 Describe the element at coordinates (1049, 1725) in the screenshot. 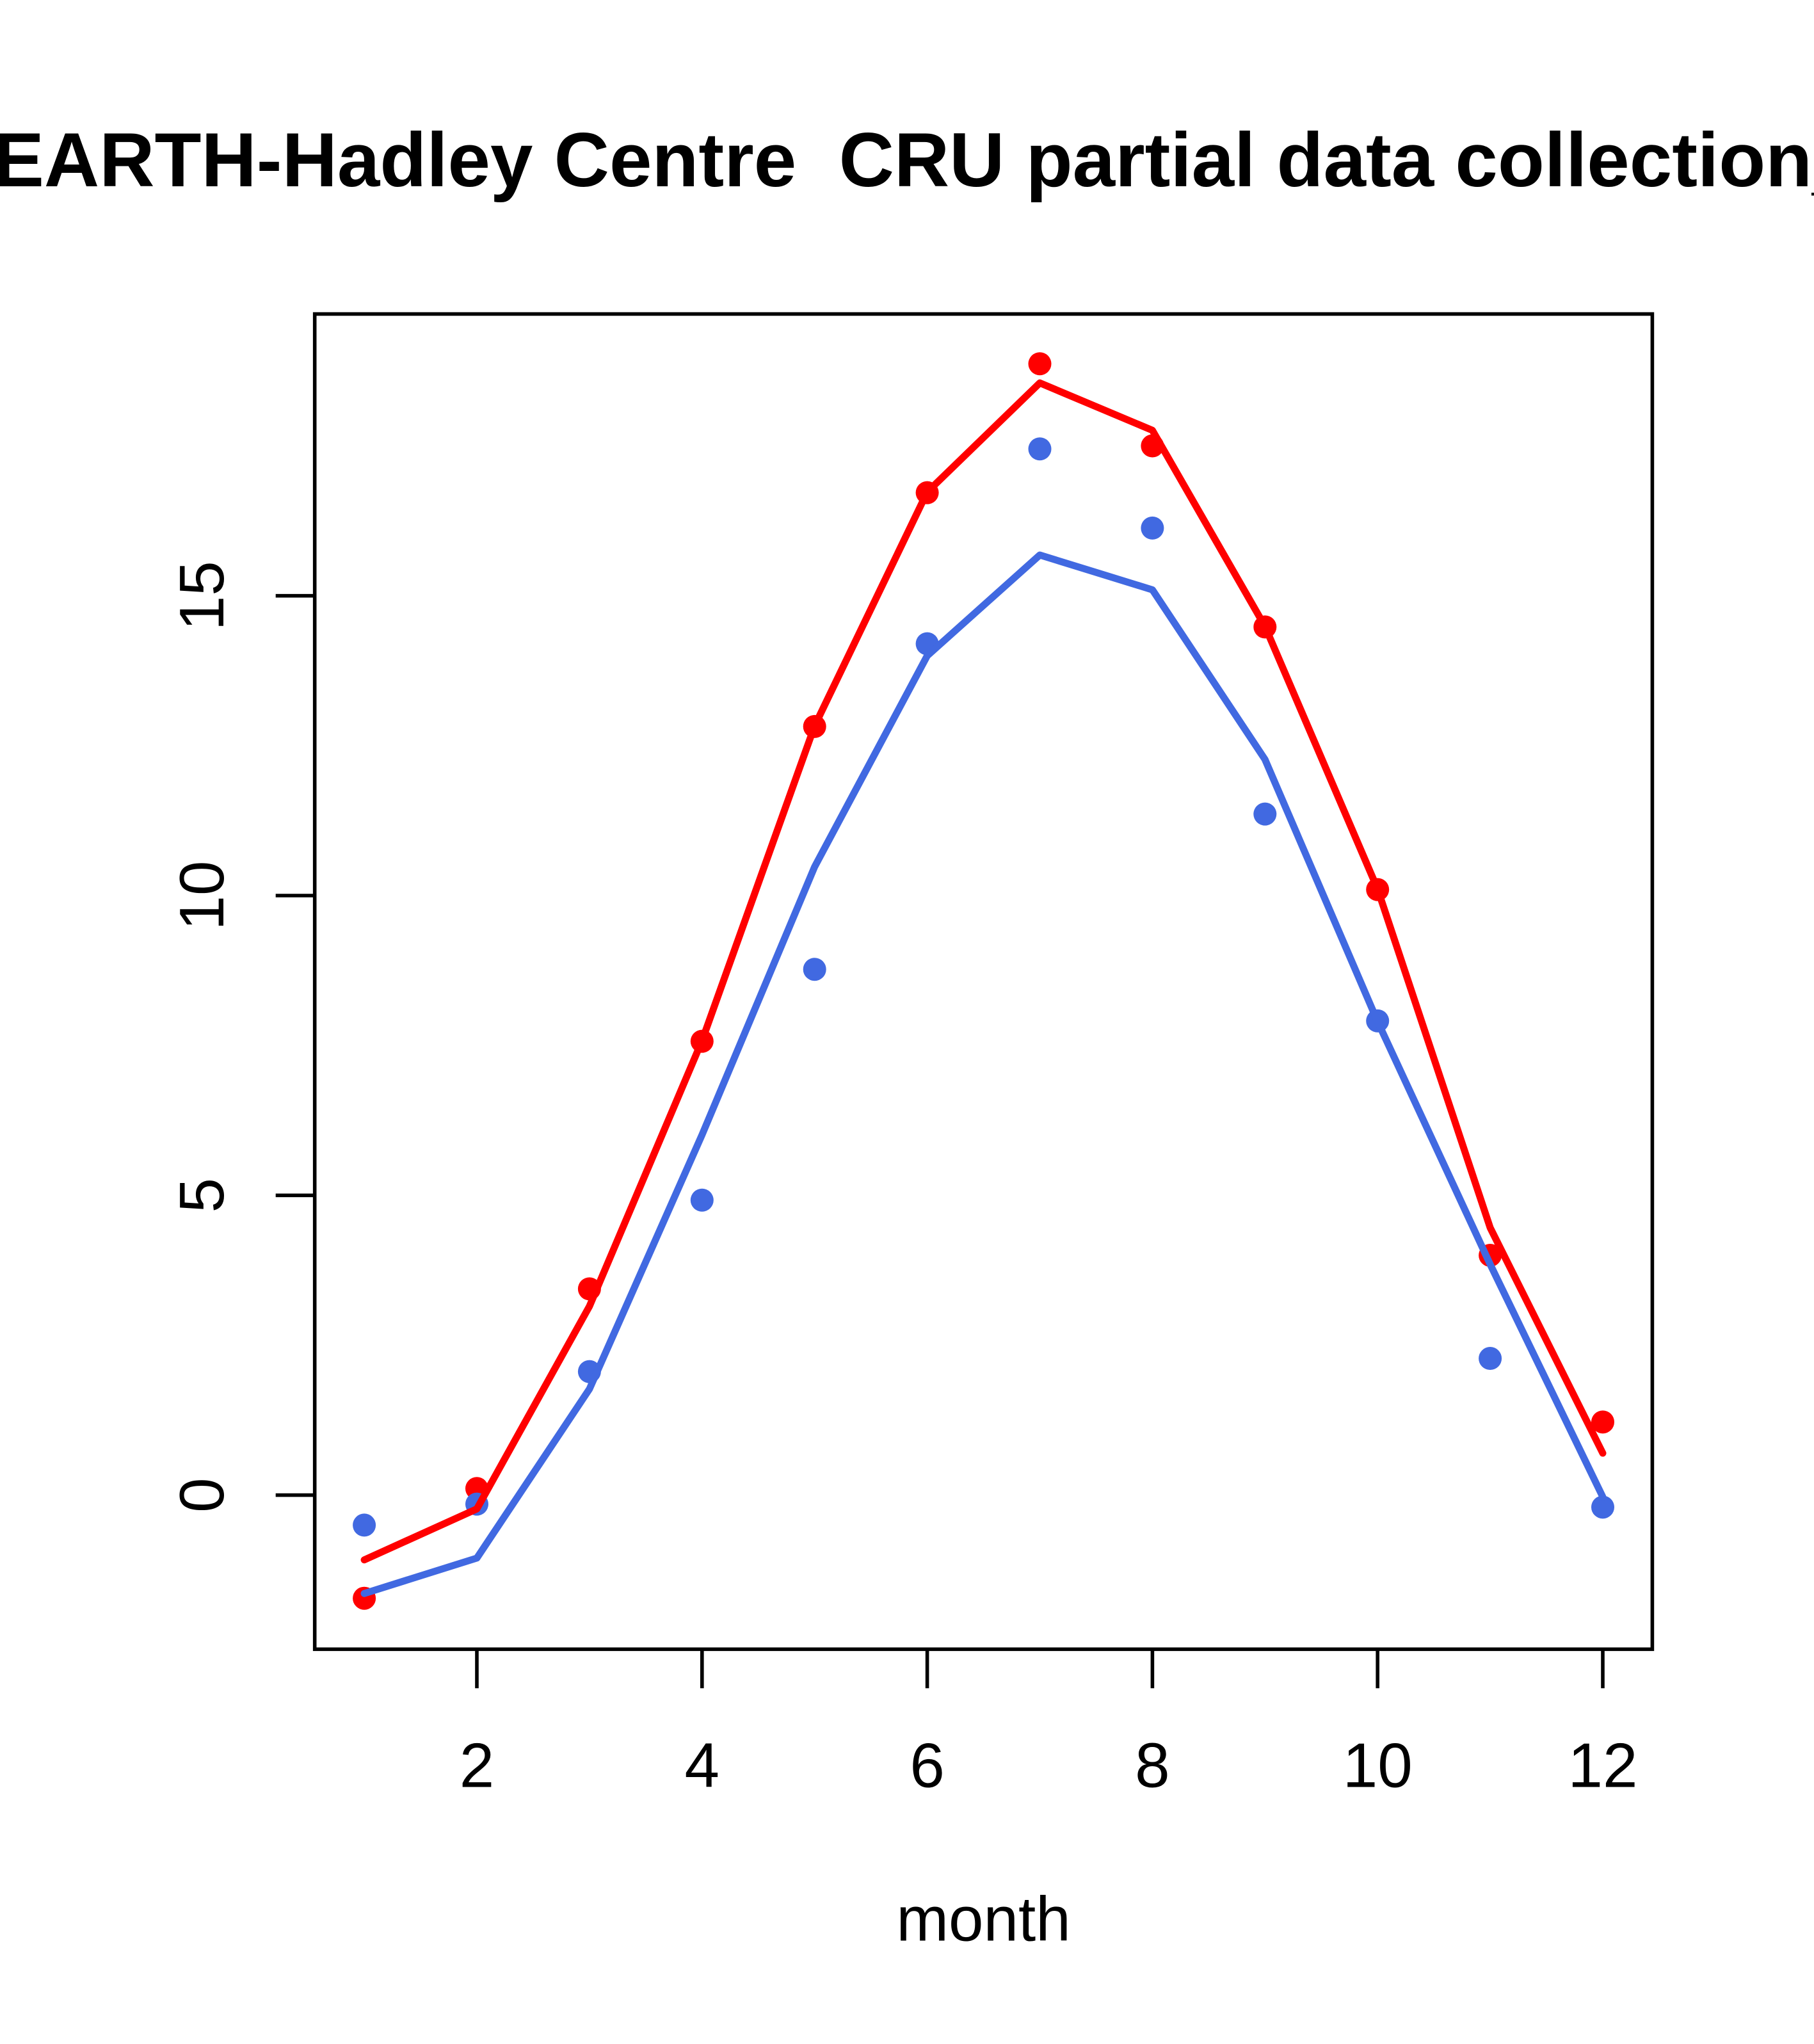

I see `x-axis: 2 4 6 8 10 12` at that location.